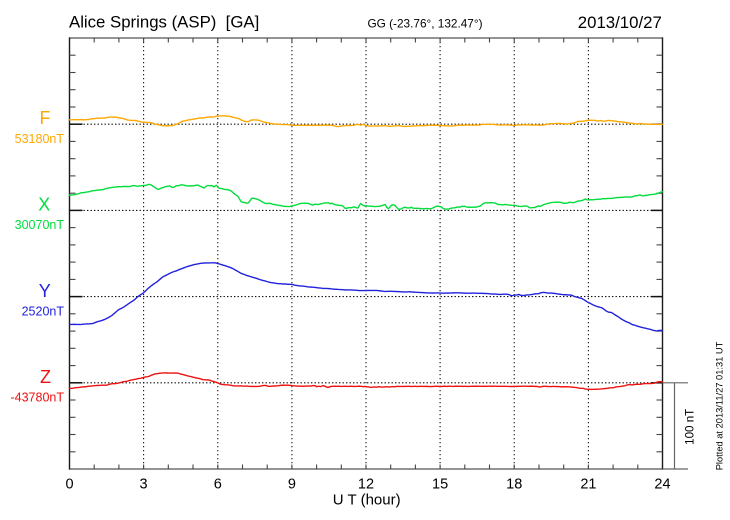 This screenshot has width=730, height=520. Describe the element at coordinates (720, 405) in the screenshot. I see `svg-text: Plotted at 2013/11/27 01:31 UT` at that location.